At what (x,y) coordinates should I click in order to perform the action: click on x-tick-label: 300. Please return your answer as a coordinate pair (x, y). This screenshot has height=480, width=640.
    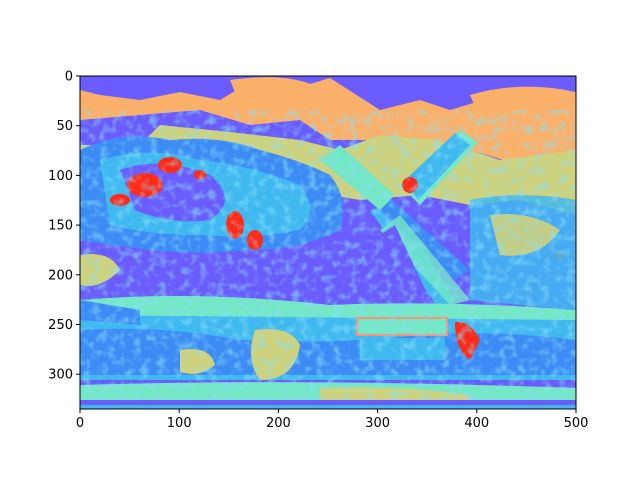
    Looking at the image, I should click on (377, 423).